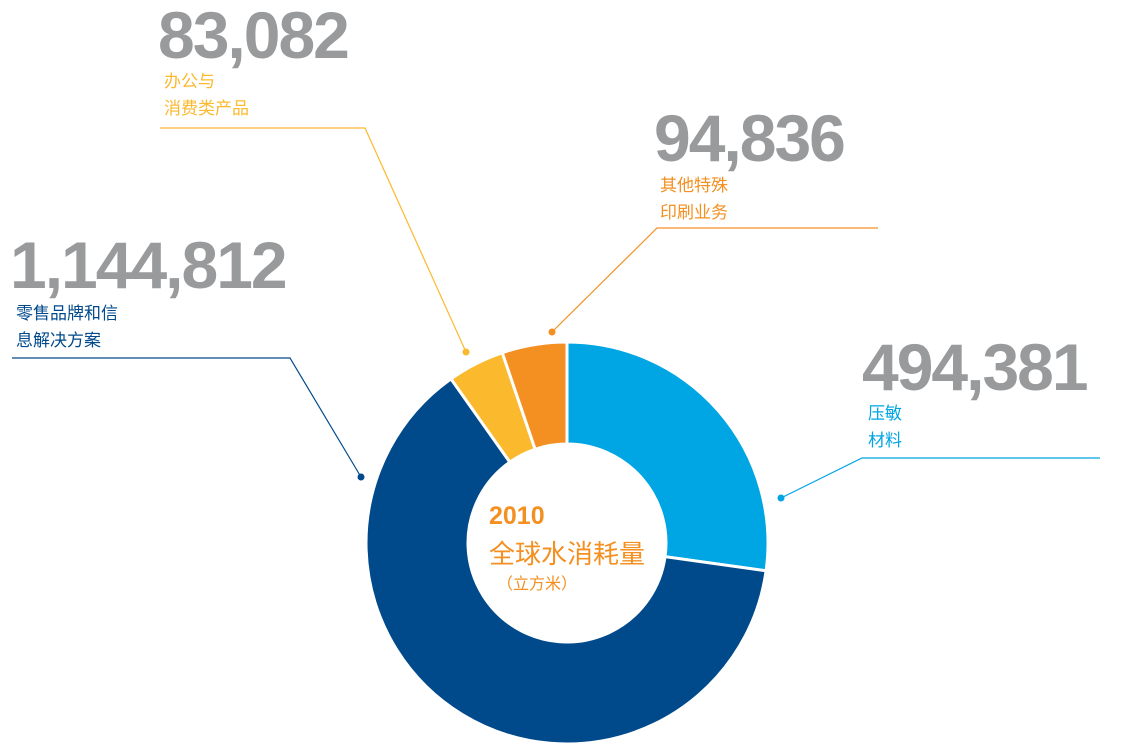 This screenshot has width=1125, height=745. I want to click on value-label: 494,381, so click(975, 367).